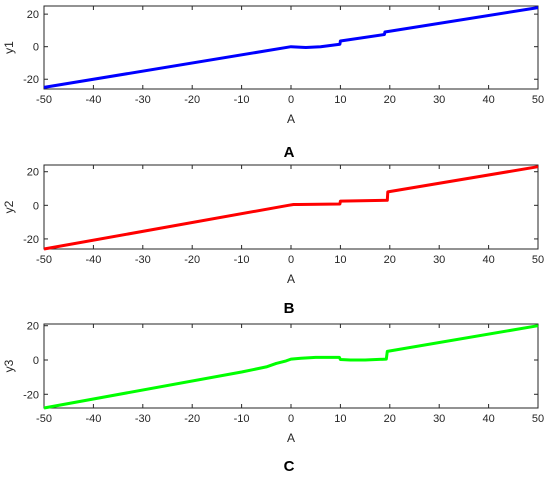  I want to click on panel-caption: C, so click(289, 466).